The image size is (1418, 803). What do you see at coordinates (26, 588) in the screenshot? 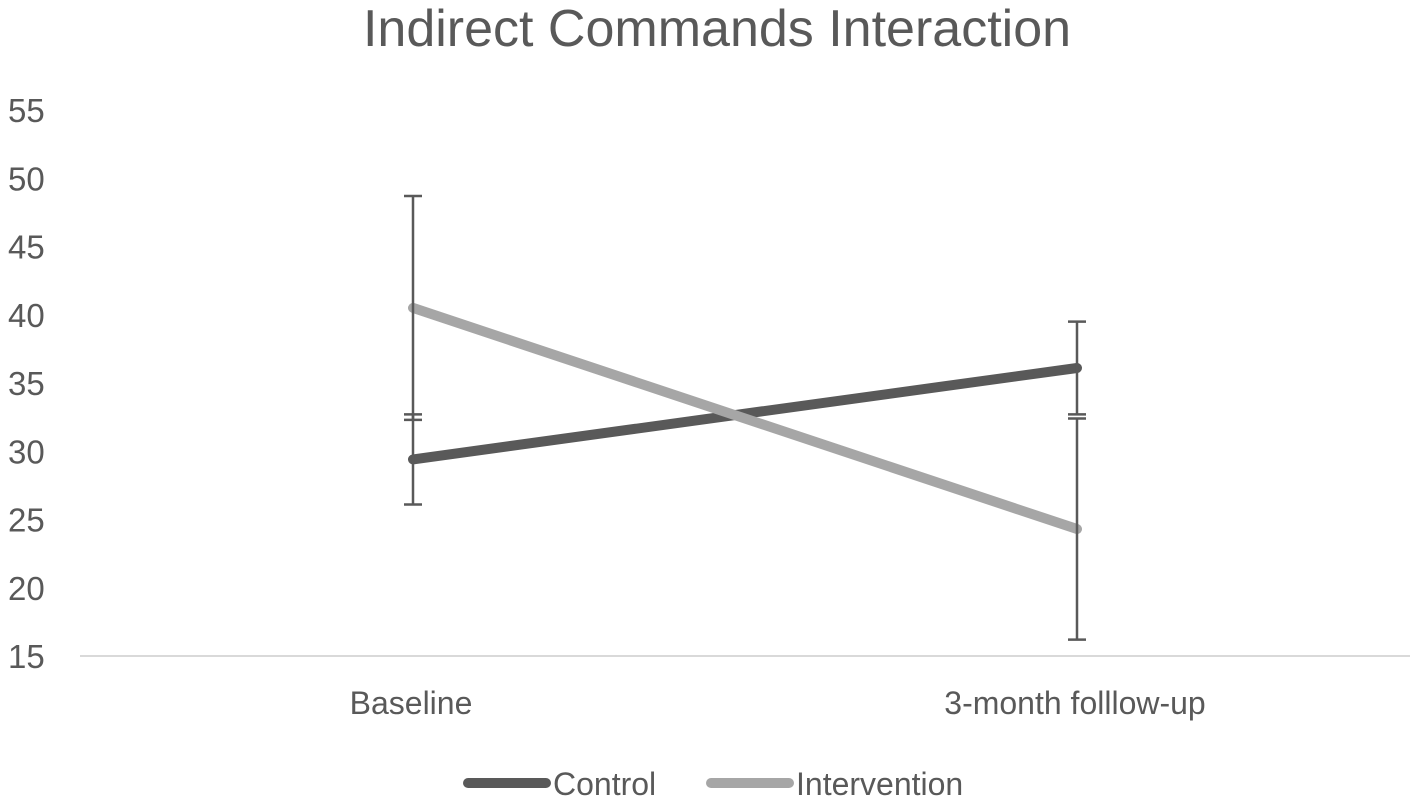
I see `y-tick-label: 20` at bounding box center [26, 588].